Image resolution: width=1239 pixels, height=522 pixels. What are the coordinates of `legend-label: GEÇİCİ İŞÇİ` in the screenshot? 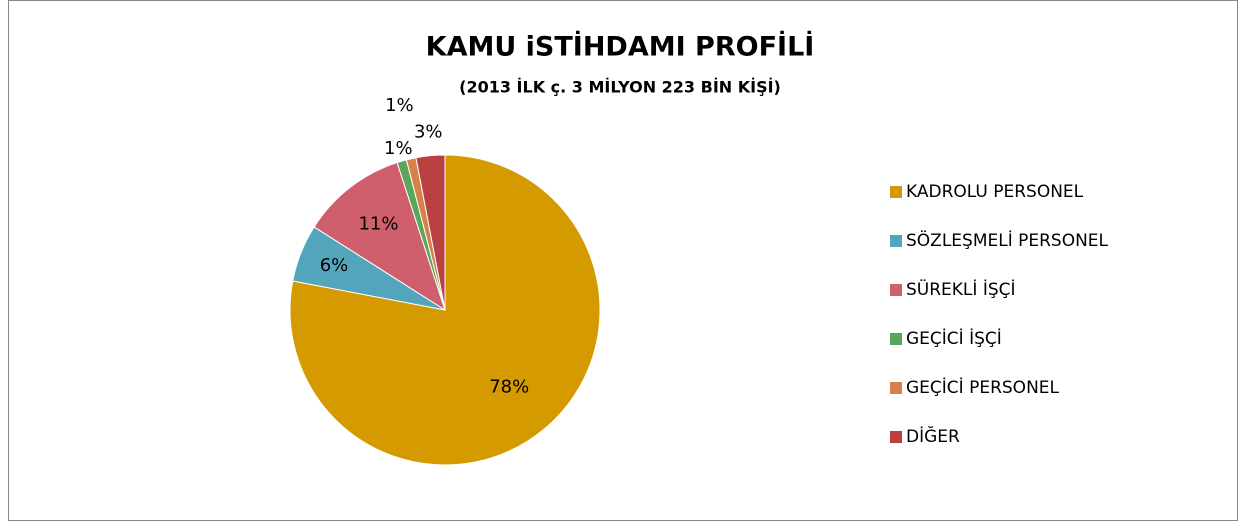 It's located at (954, 338).